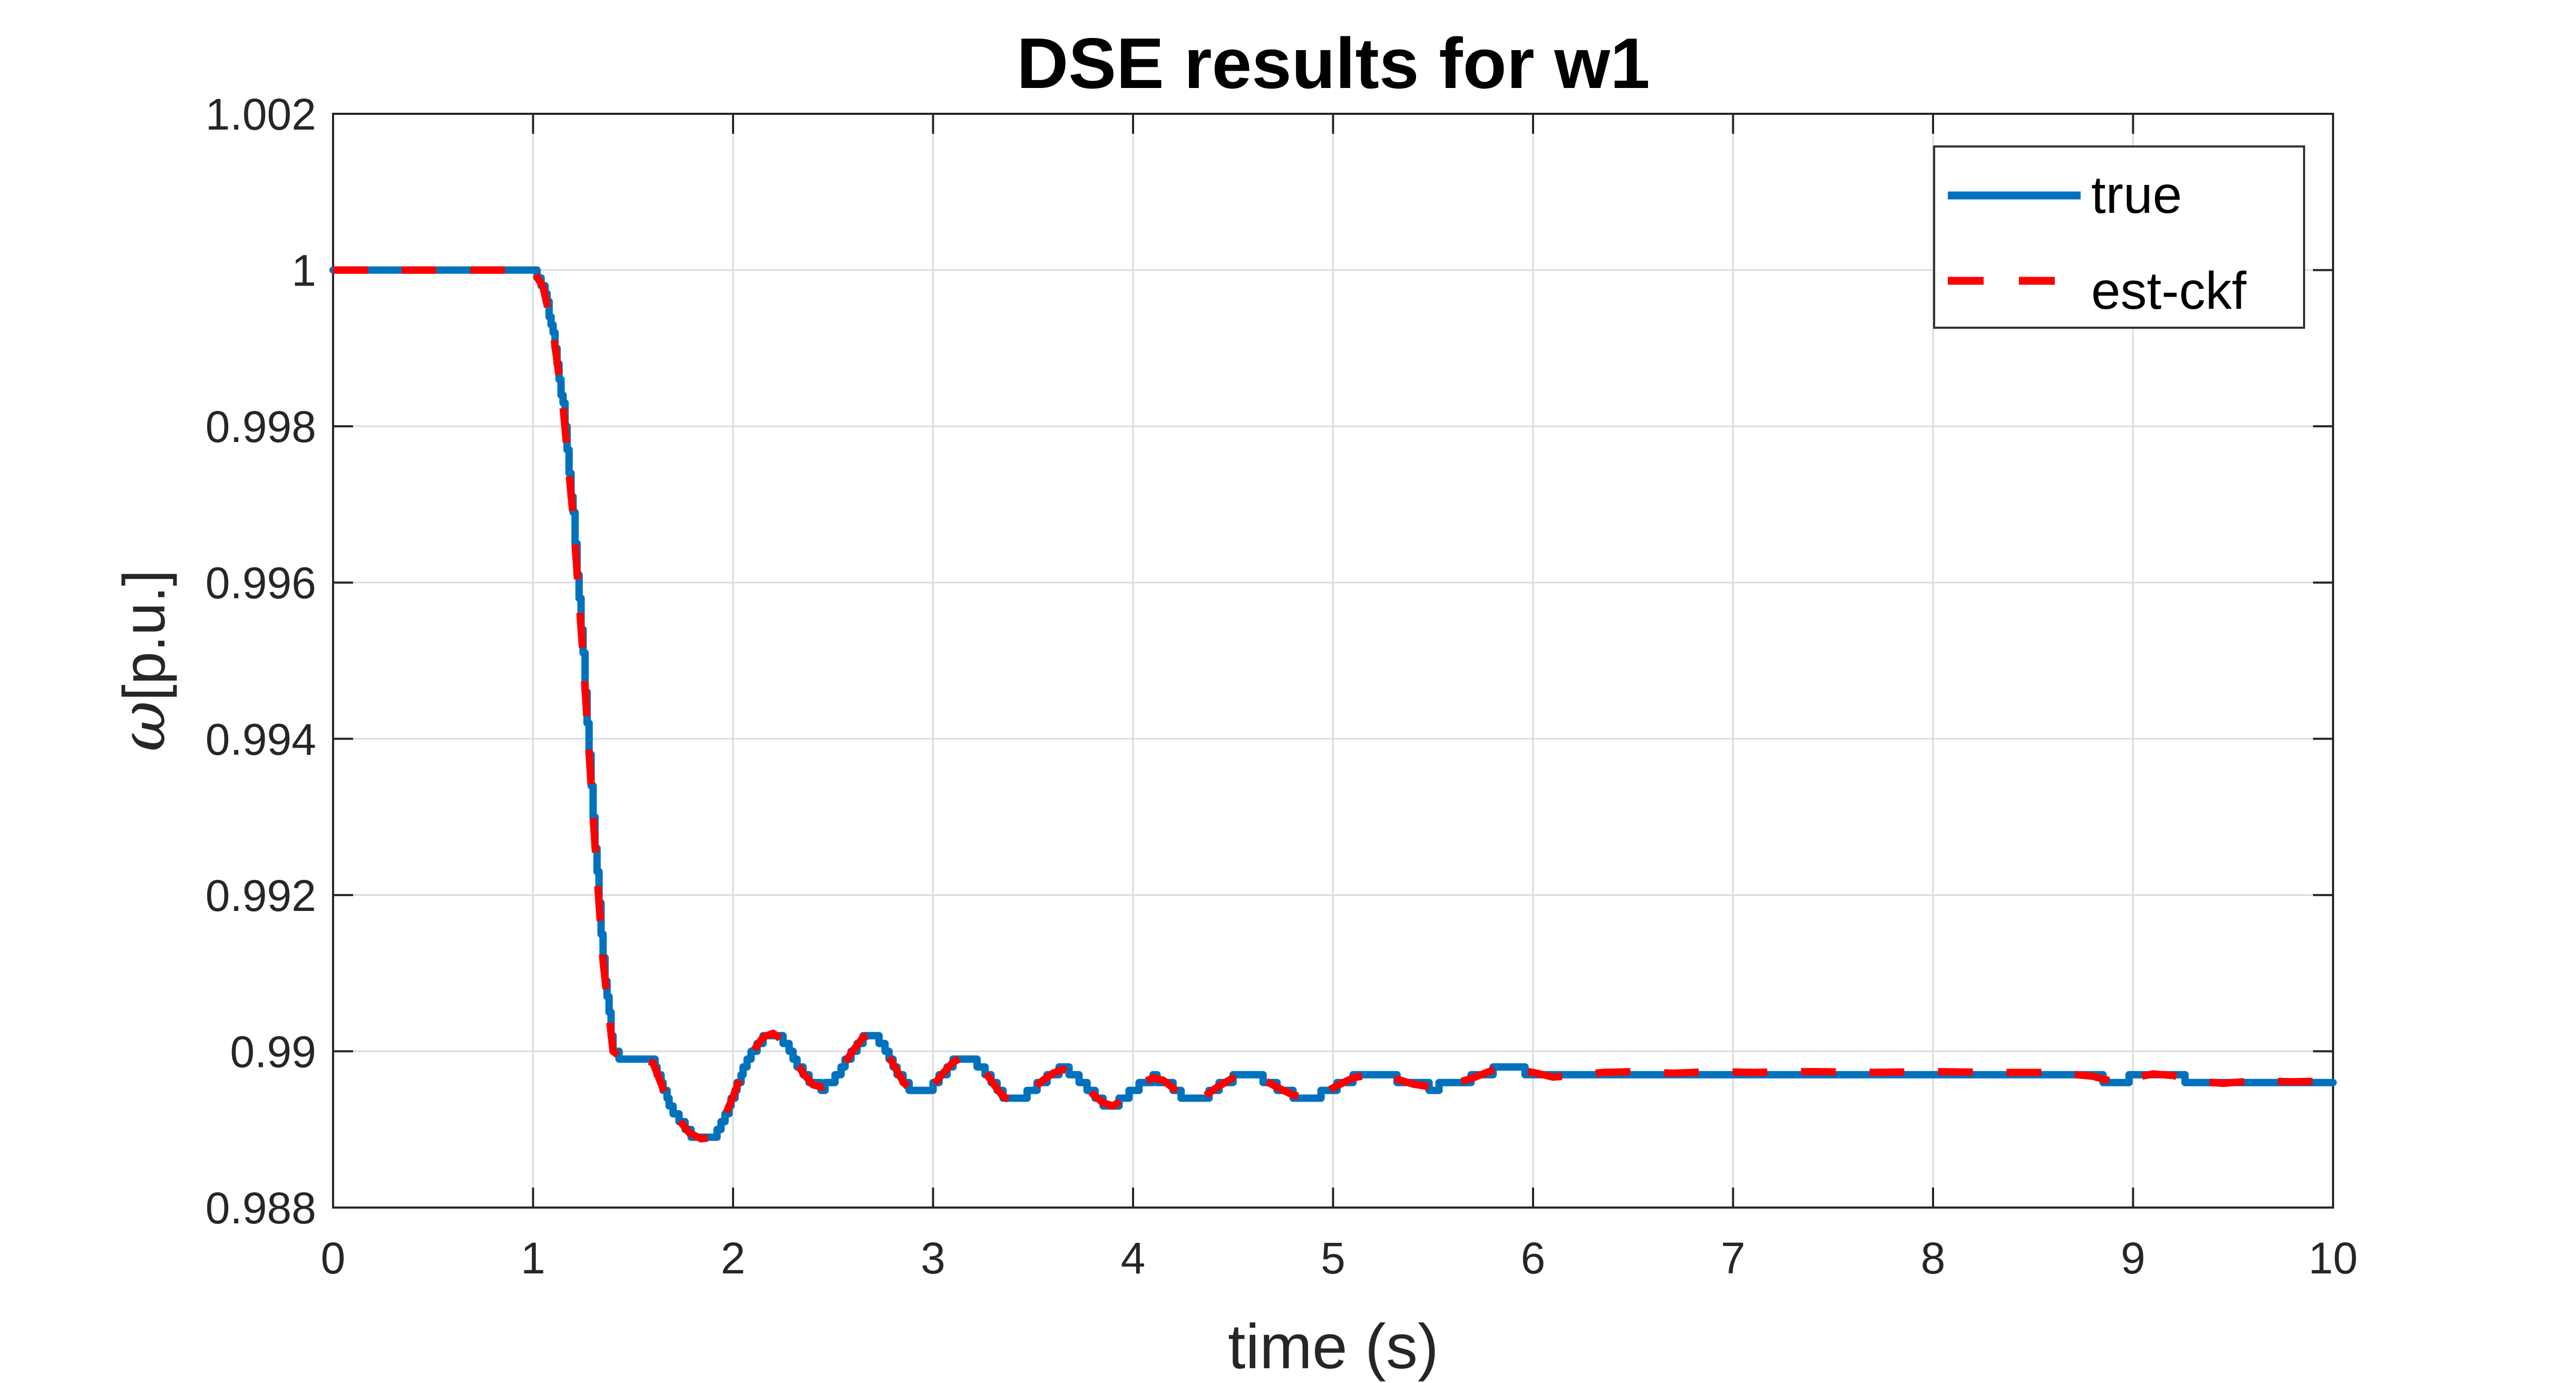  Describe the element at coordinates (273, 1051) in the screenshot. I see `y-tick-label: 0.99` at that location.